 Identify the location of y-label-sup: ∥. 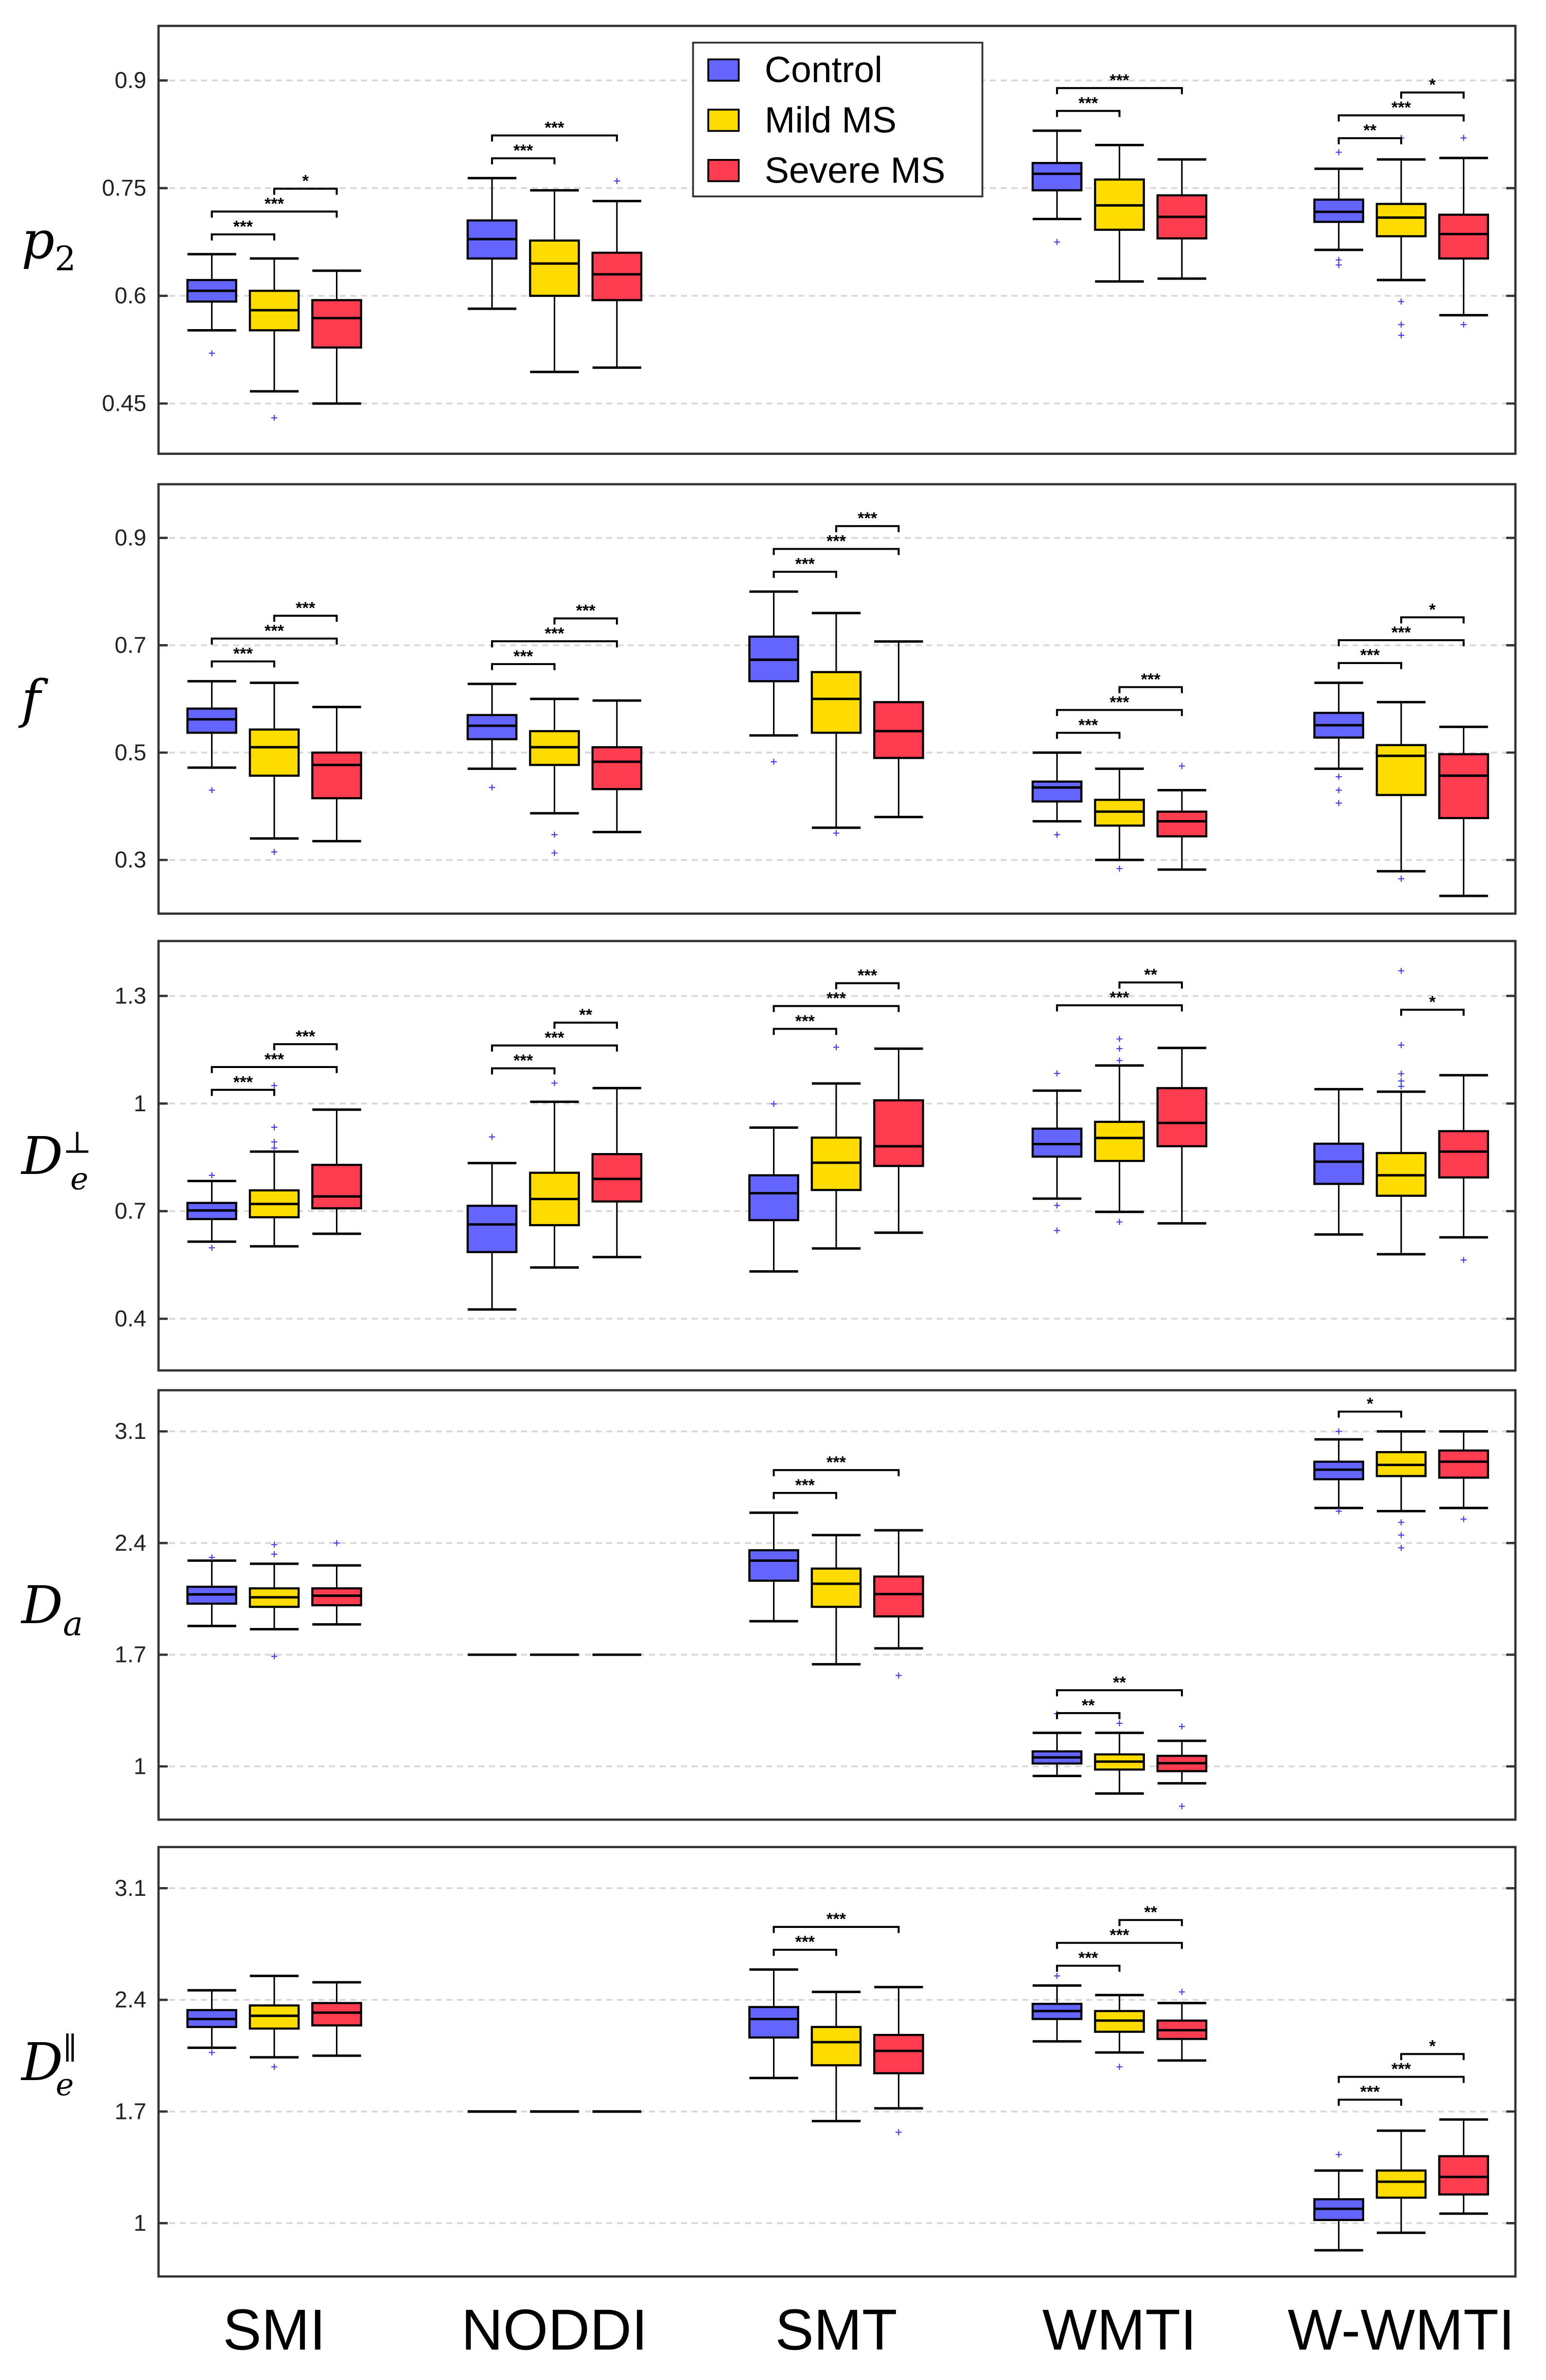
(70, 2048).